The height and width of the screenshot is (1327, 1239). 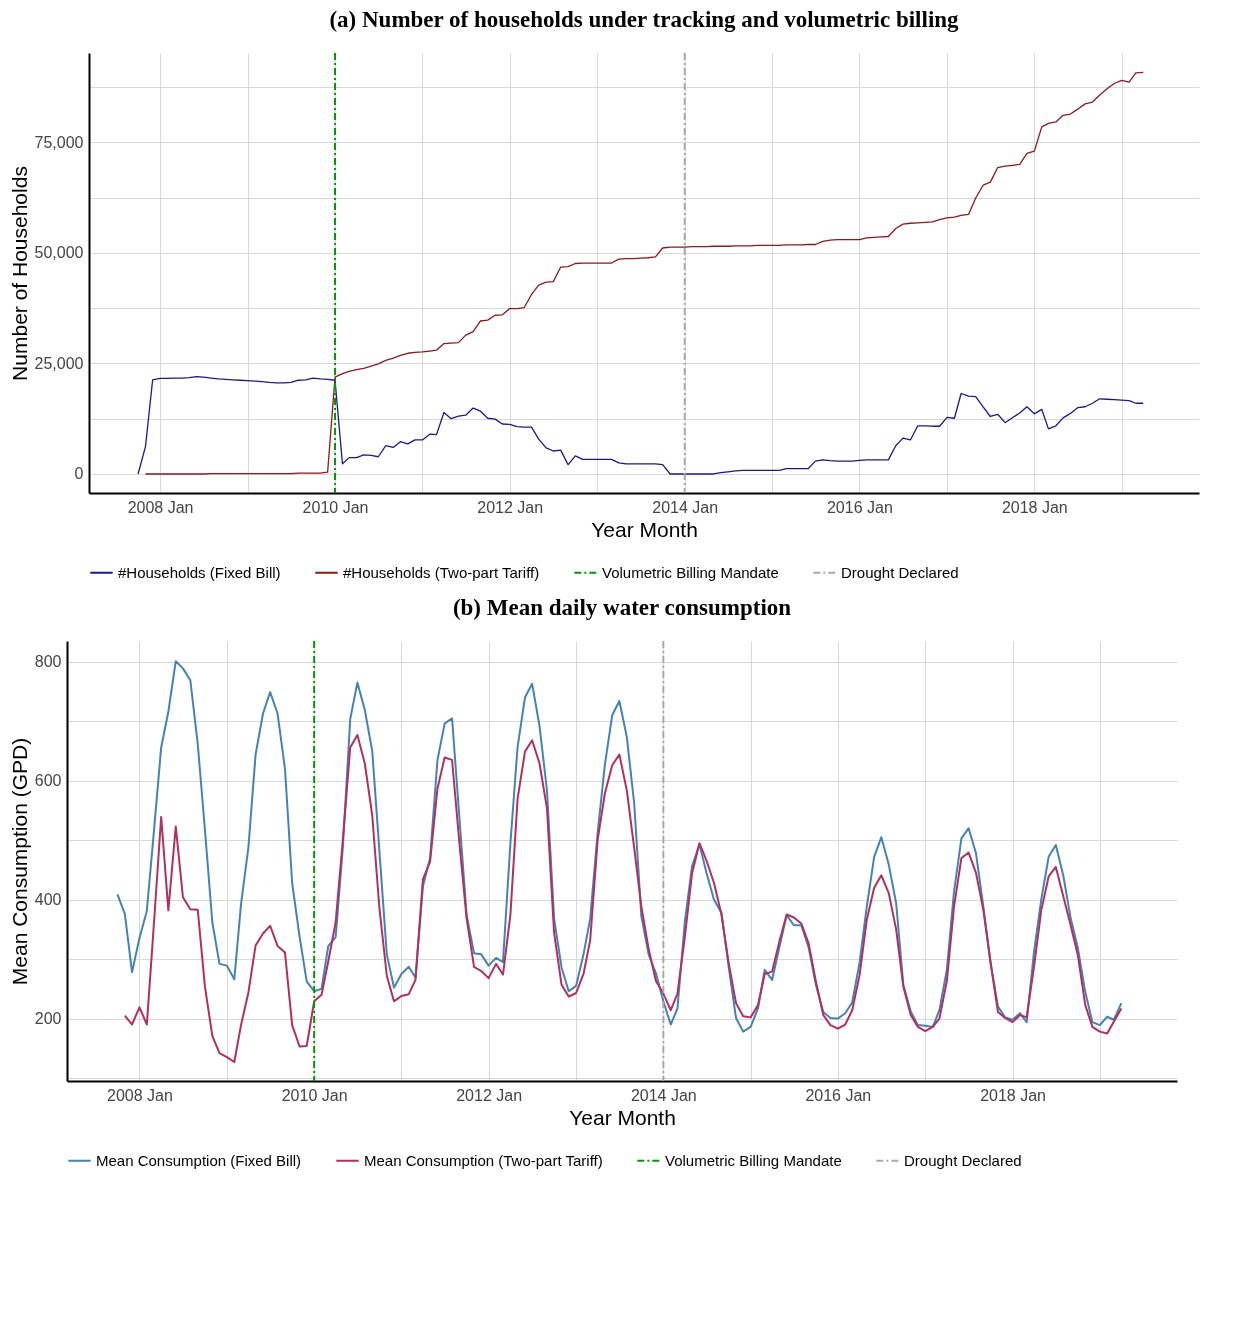 What do you see at coordinates (640, 425) in the screenshot?
I see `line-series` at bounding box center [640, 425].